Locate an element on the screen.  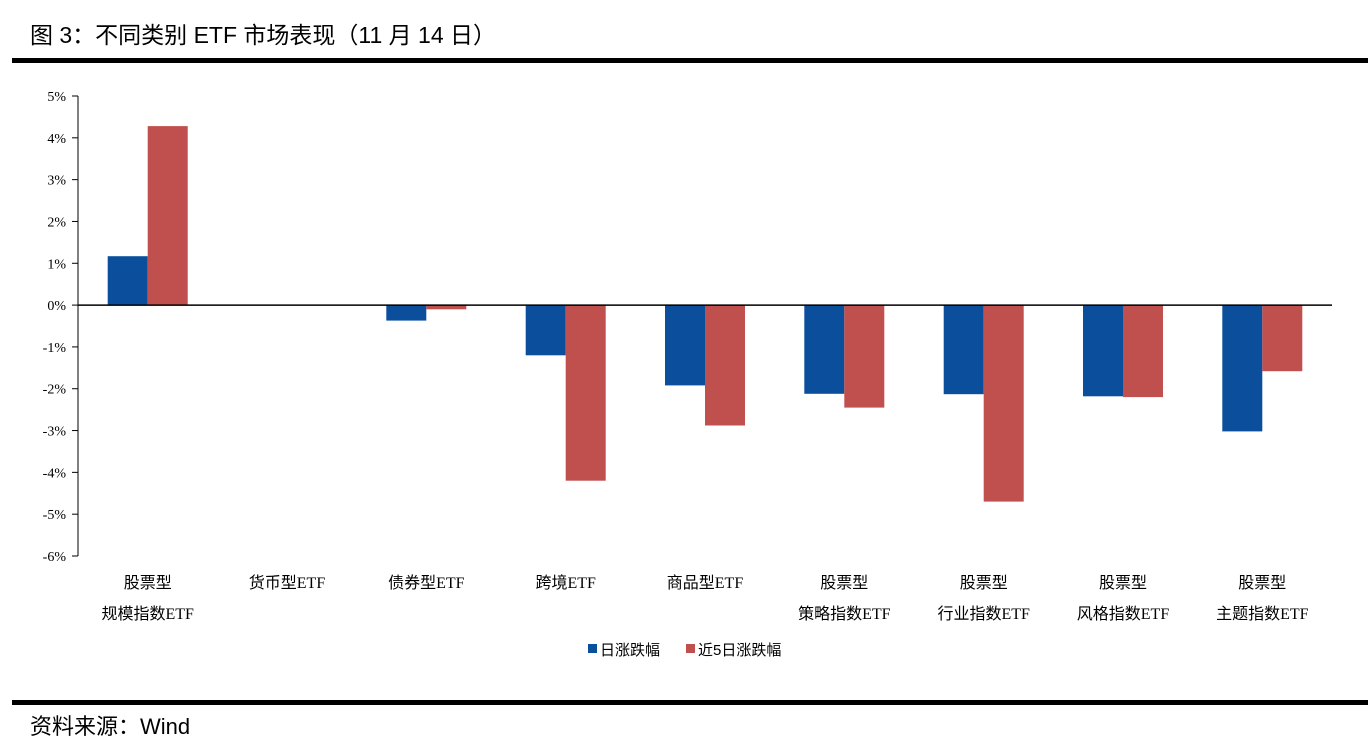
legend: 日涨跌幅 近5日涨跌幅 is located at coordinates (684, 650).